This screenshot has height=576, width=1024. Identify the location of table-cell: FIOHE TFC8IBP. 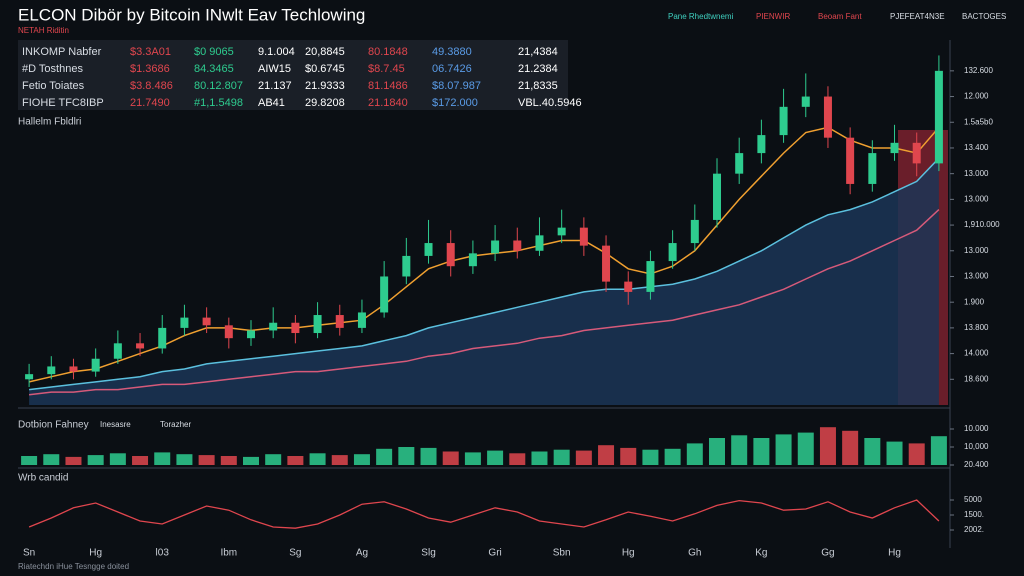
(63, 103).